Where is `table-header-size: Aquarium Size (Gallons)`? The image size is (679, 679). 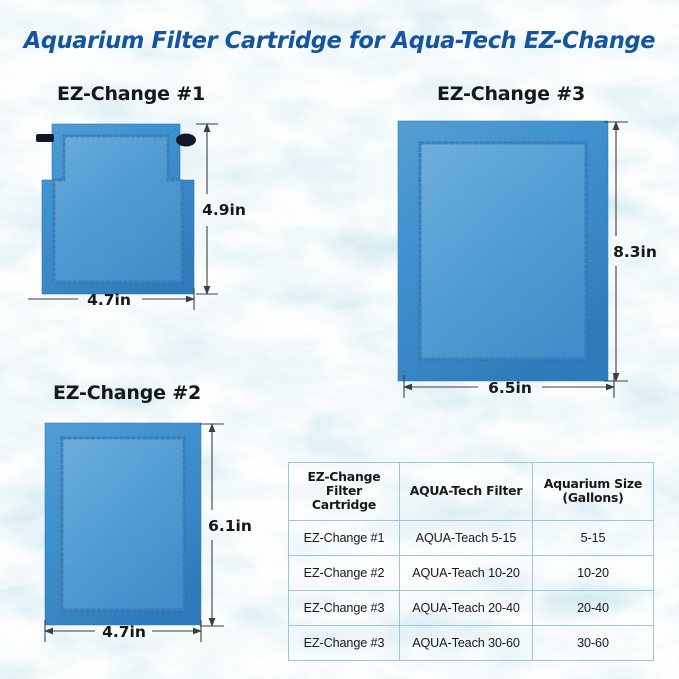
table-header-size: Aquarium Size (Gallons) is located at coordinates (593, 491).